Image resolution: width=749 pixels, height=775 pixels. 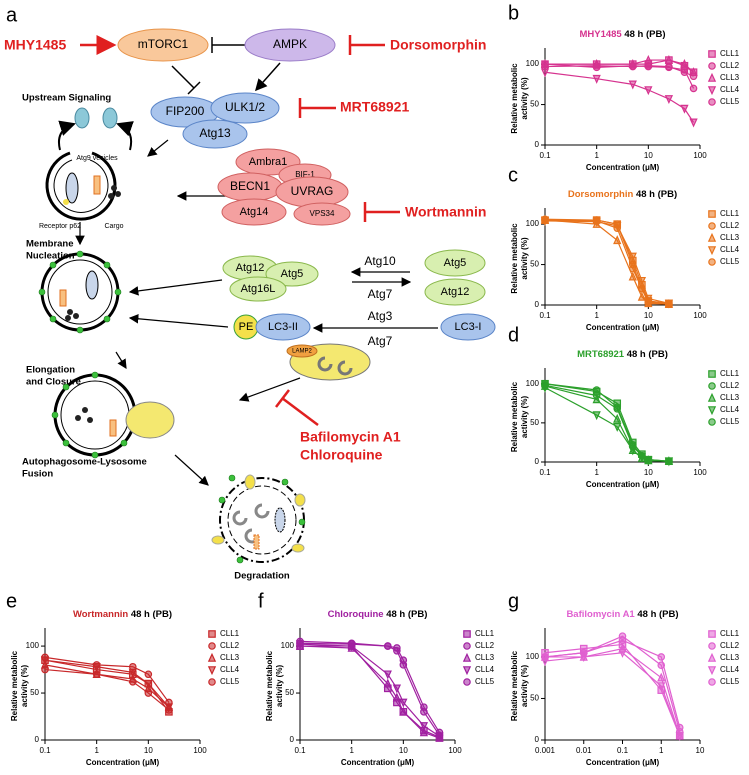 What do you see at coordinates (513, 601) in the screenshot?
I see `panel-label: g` at bounding box center [513, 601].